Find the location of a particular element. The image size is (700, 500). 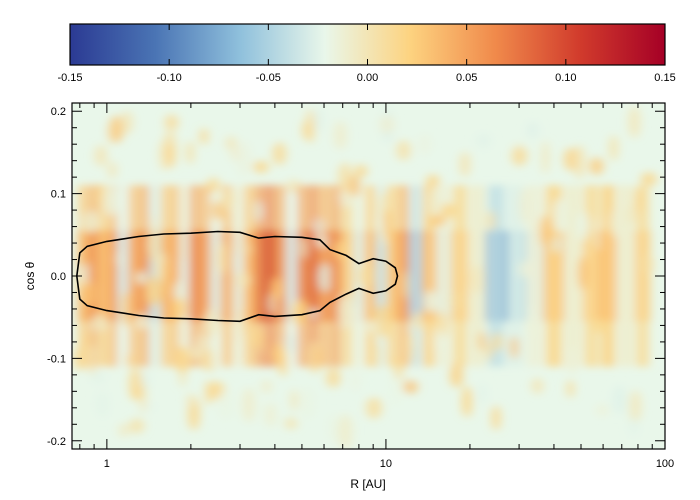

colorbar-tick-label: -0.05 is located at coordinates (268, 78).